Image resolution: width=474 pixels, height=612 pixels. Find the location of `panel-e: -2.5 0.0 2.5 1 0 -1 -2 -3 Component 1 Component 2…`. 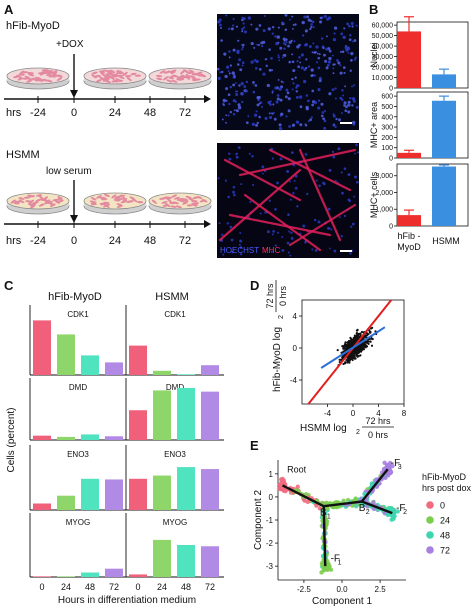

panel-e: -2.5 0.0 2.5 1 0 -1 -2 -3 Component 1 Component 2… is located at coordinates (362, 532).